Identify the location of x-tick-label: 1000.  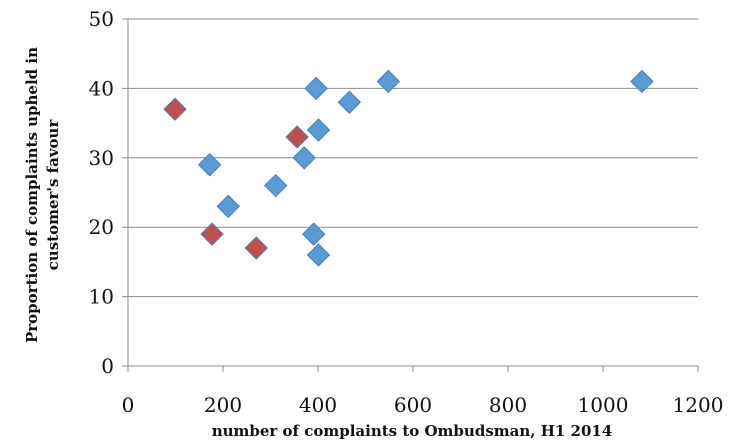
(603, 405).